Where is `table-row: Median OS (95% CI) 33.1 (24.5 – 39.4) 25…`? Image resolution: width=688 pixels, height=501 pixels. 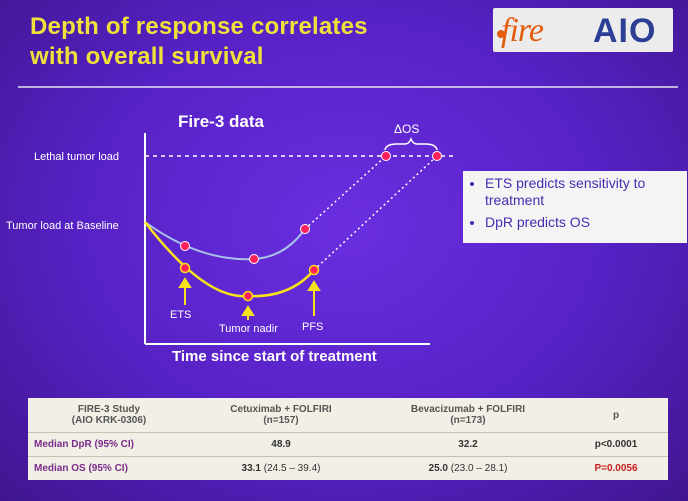 table-row: Median OS (95% CI) 33.1 (24.5 – 39.4) 25… is located at coordinates (348, 469).